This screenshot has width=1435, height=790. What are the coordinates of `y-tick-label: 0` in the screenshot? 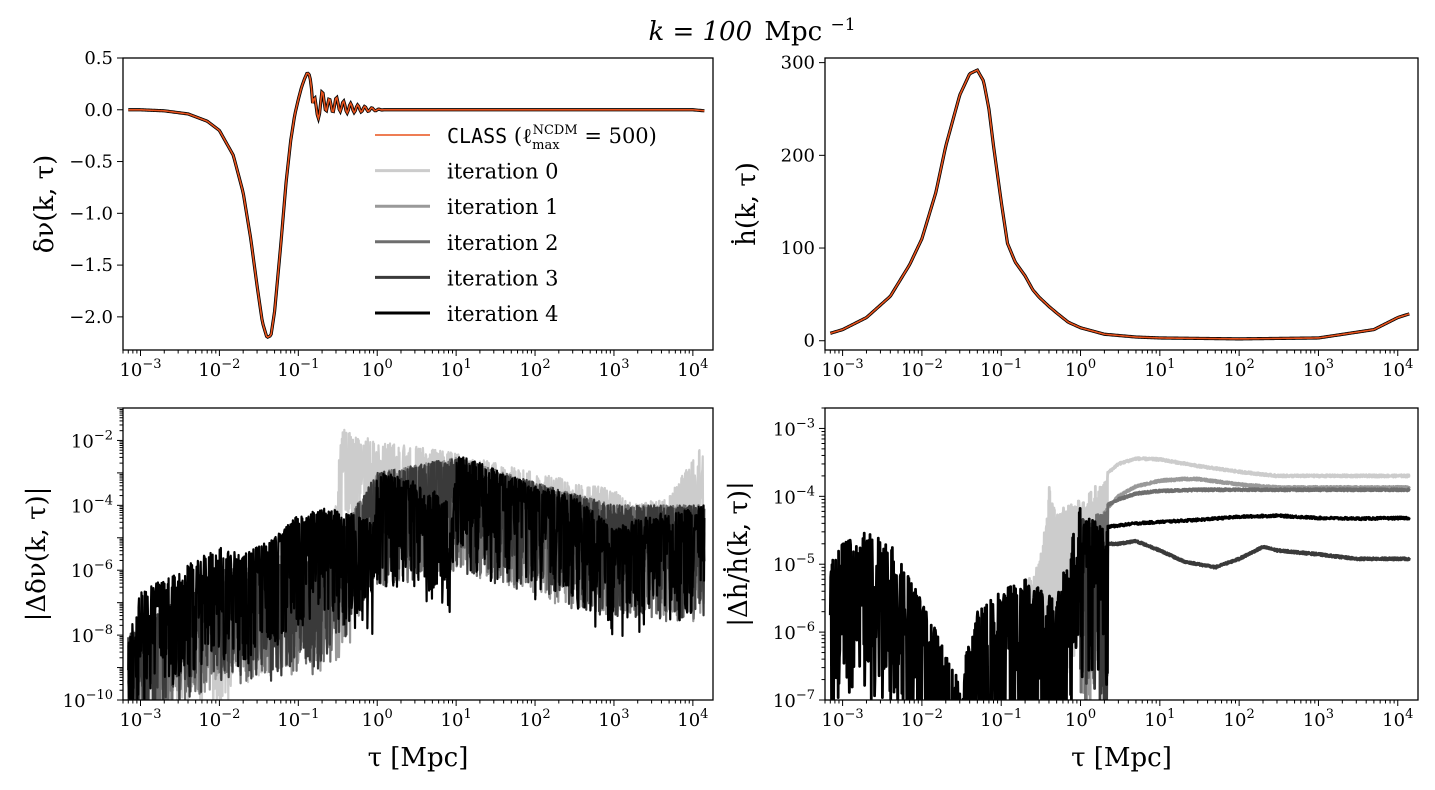 It's located at (809, 341).